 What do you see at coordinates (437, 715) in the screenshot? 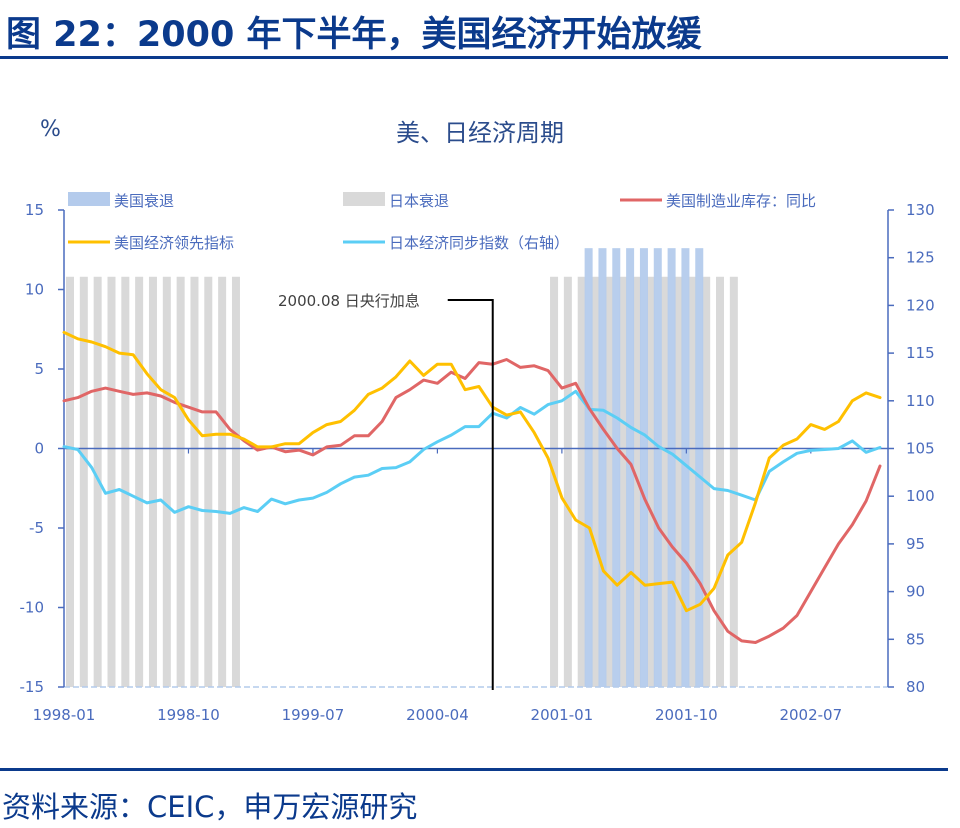
I see `x-tick-label: 2000-04` at bounding box center [437, 715].